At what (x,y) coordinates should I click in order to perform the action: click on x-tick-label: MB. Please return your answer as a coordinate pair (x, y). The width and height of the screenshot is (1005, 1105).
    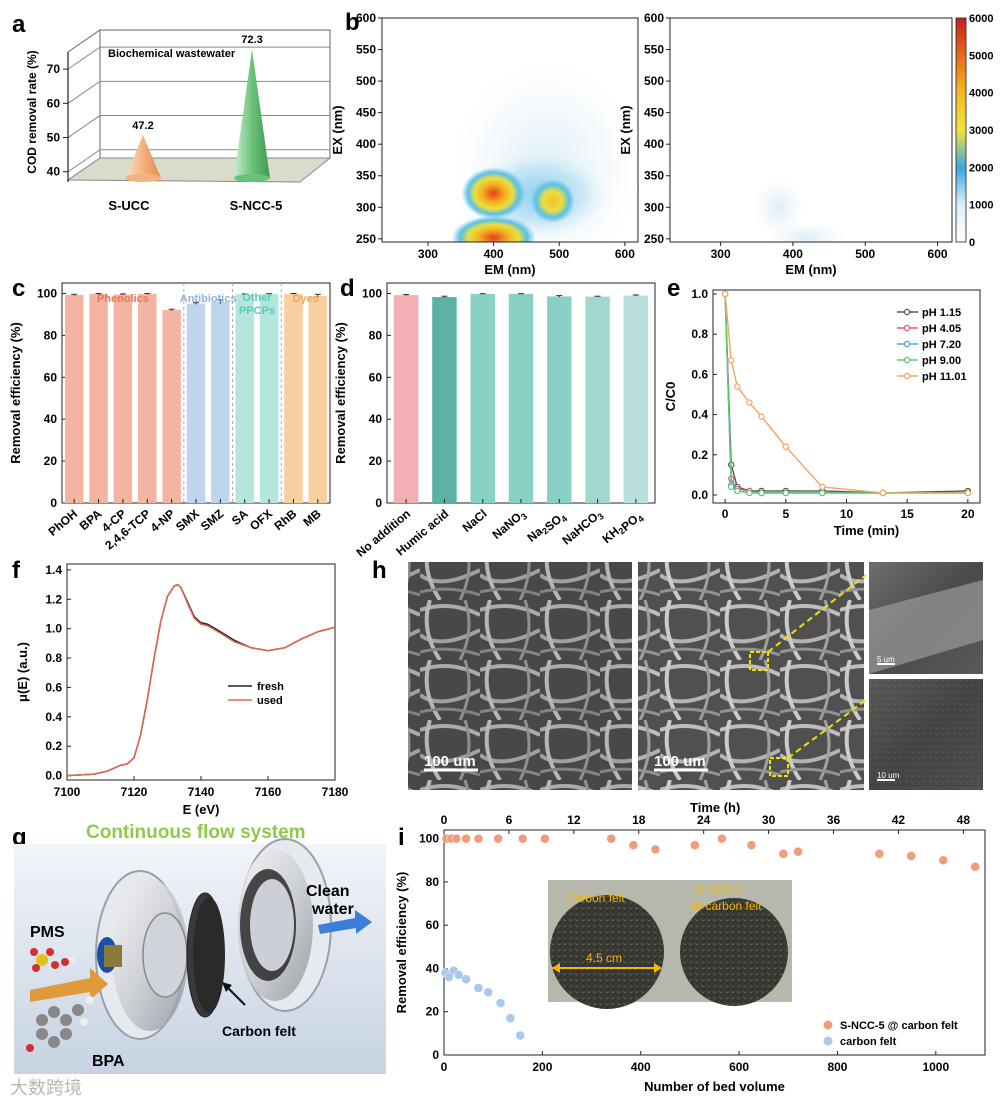
    Looking at the image, I should click on (312, 517).